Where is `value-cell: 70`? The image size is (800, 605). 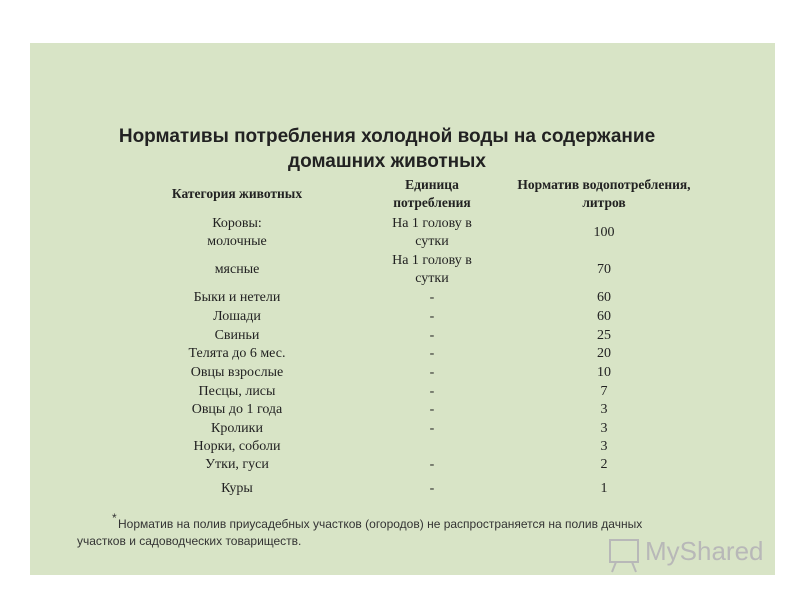
value-cell: 70 is located at coordinates (604, 269).